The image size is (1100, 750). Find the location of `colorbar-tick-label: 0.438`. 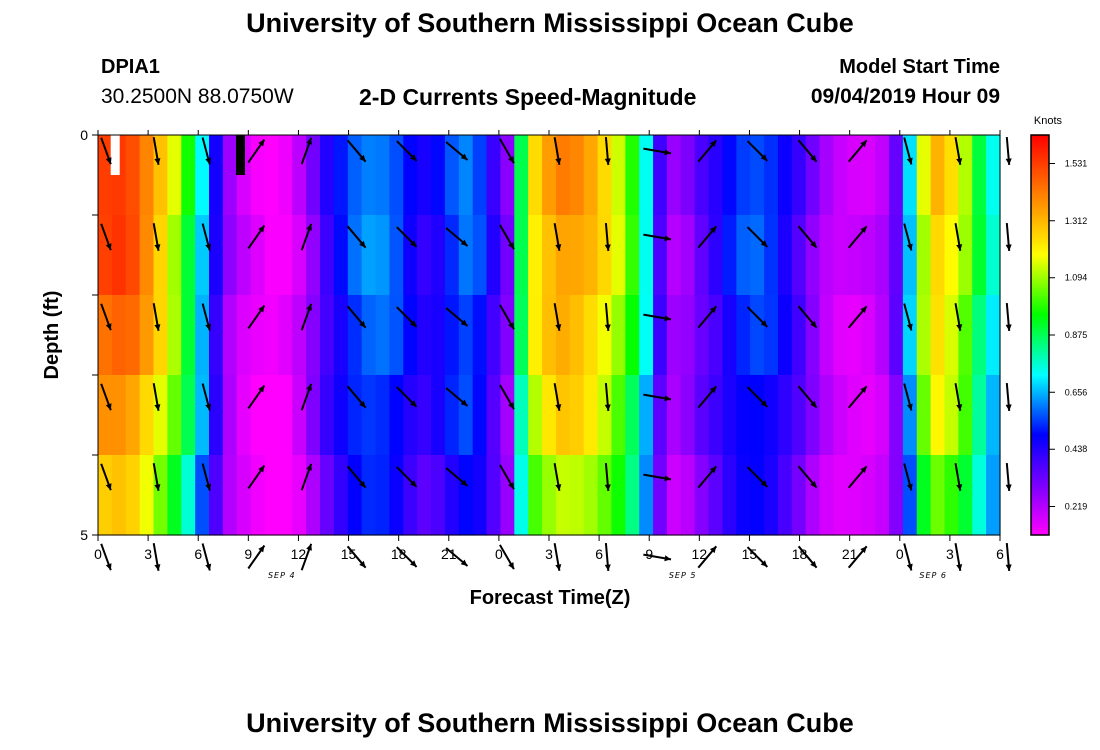

colorbar-tick-label: 0.438 is located at coordinates (1076, 449).